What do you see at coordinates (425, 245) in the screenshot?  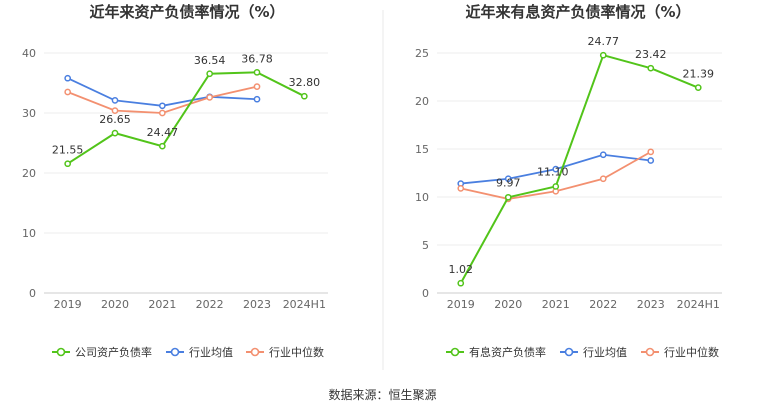 I see `y-tick-label: 5` at bounding box center [425, 245].